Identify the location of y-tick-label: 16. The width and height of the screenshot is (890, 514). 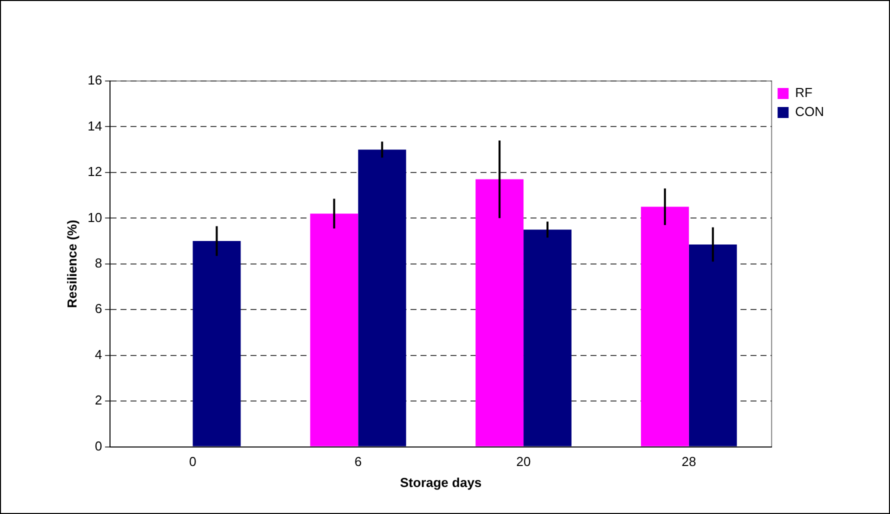
(95, 80).